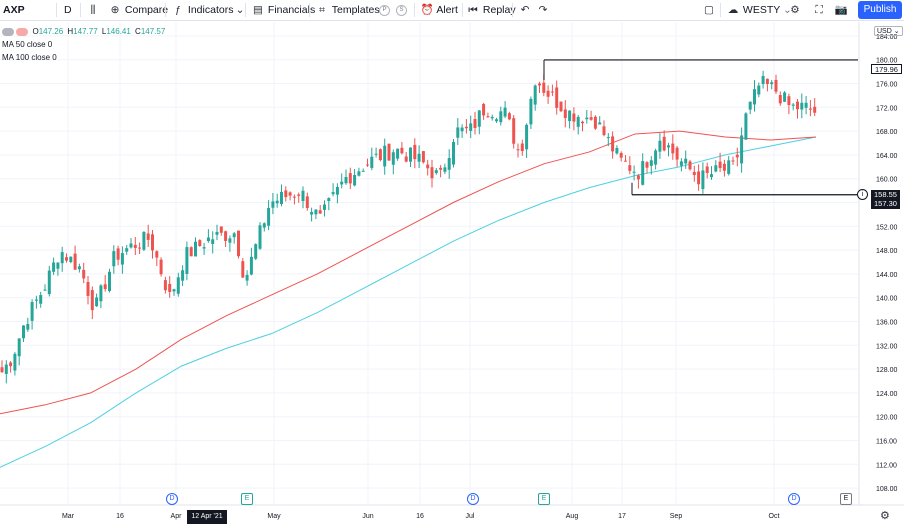 The image size is (904, 528). I want to click on snapshot-button: 📷, so click(841, 10).